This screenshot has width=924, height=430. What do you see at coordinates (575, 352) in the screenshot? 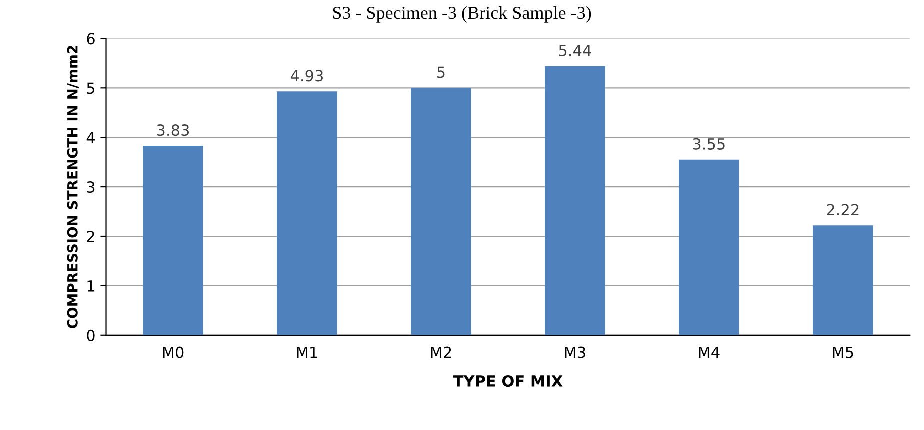
I see `x-tick-label: M3` at bounding box center [575, 352].